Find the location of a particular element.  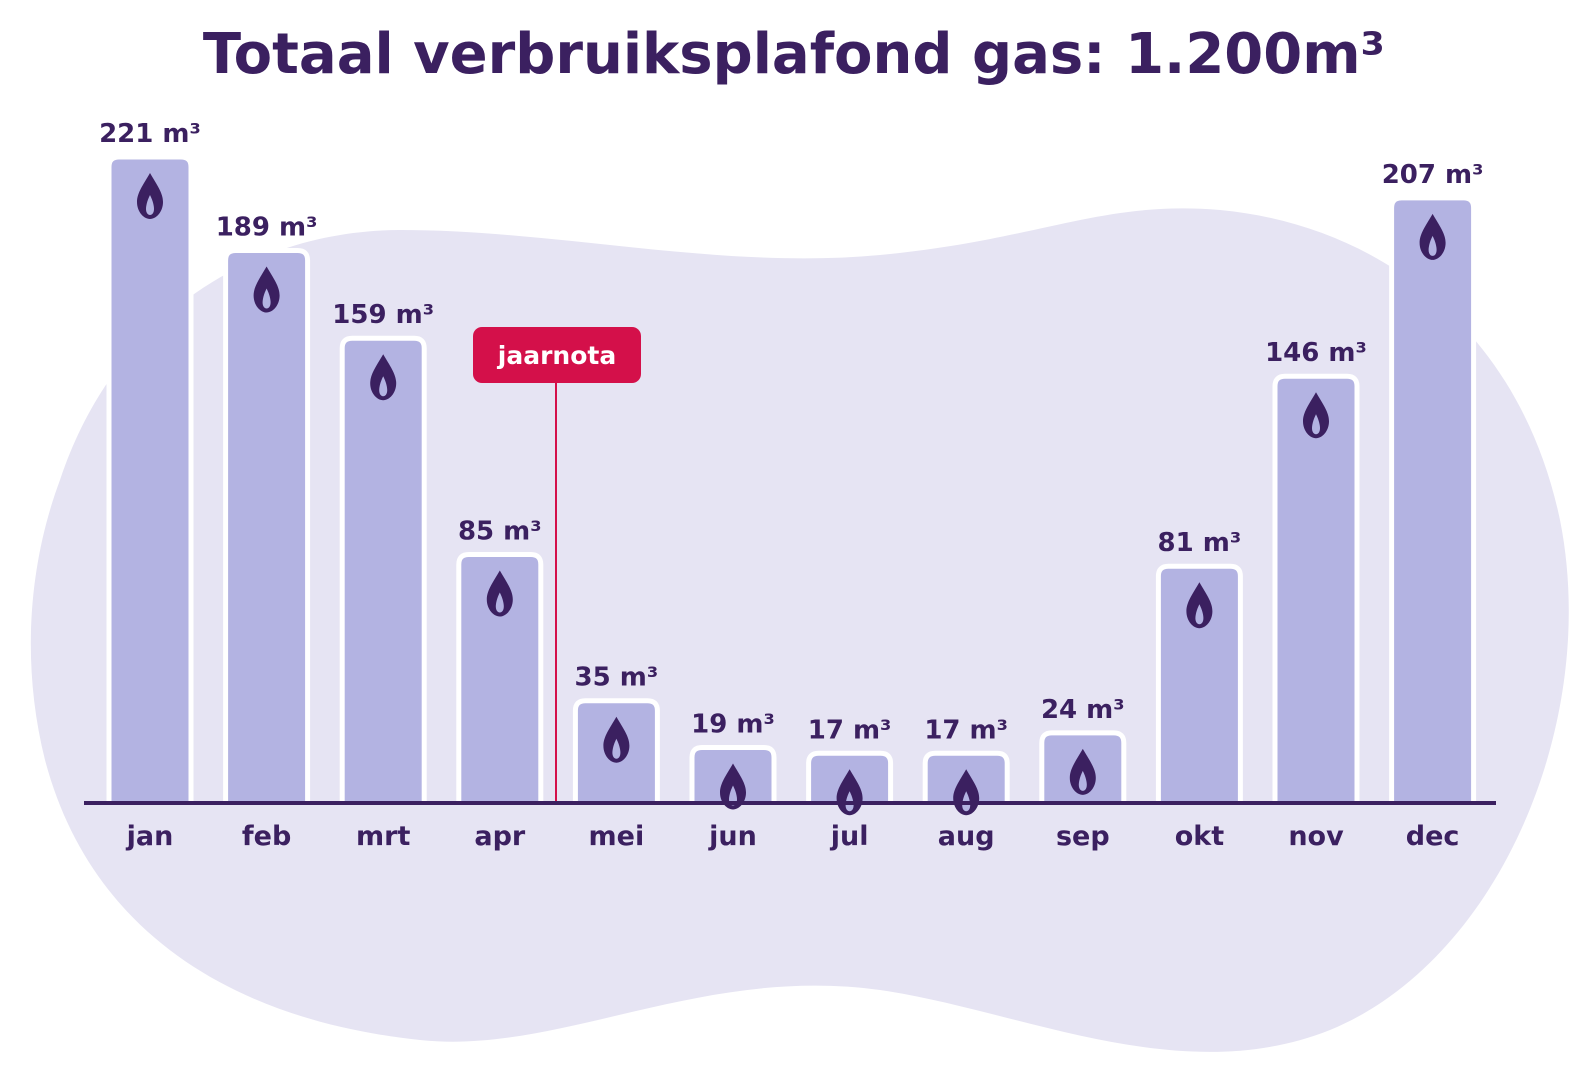

month-label-nov: nov is located at coordinates (1316, 836).